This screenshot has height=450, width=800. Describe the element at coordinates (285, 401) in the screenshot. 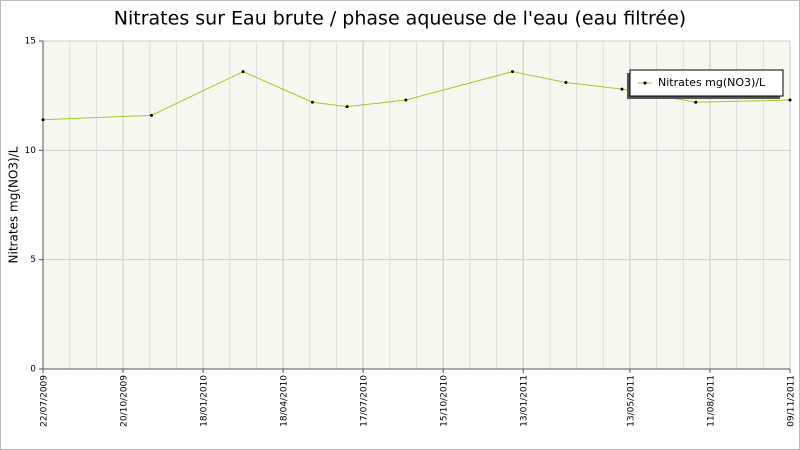

I see `x-tick-label: 18/04/2010` at that location.